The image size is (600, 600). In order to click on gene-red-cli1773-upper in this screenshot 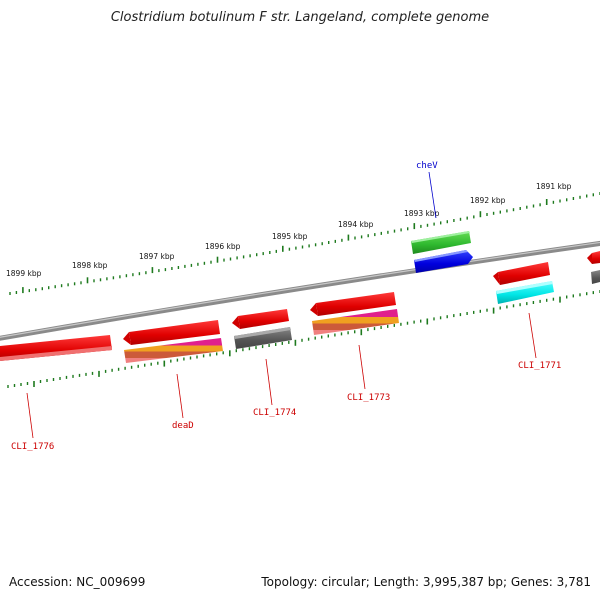, I will do `click(353, 304)`.